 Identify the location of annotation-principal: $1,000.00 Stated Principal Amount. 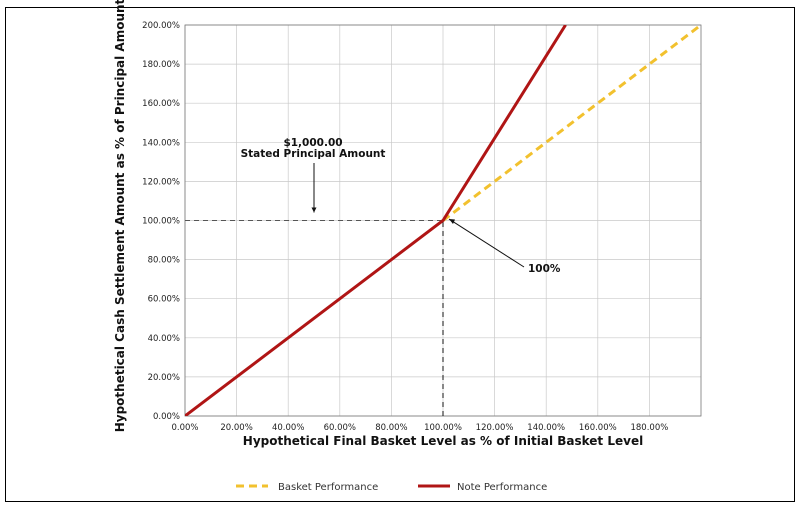
(313, 148).